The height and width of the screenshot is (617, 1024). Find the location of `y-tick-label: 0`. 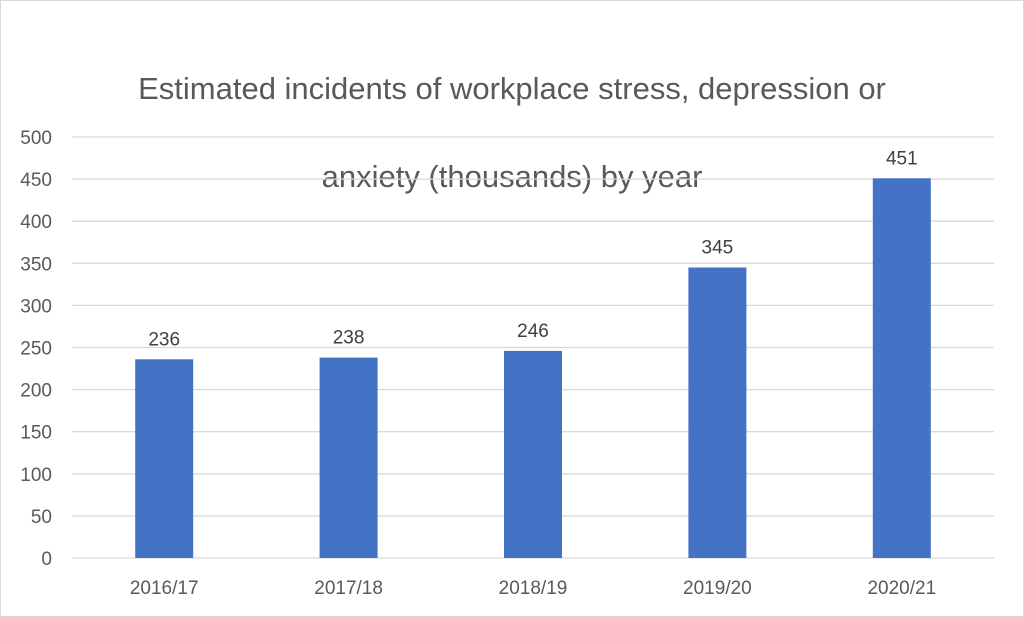

y-tick-label: 0 is located at coordinates (46, 559).